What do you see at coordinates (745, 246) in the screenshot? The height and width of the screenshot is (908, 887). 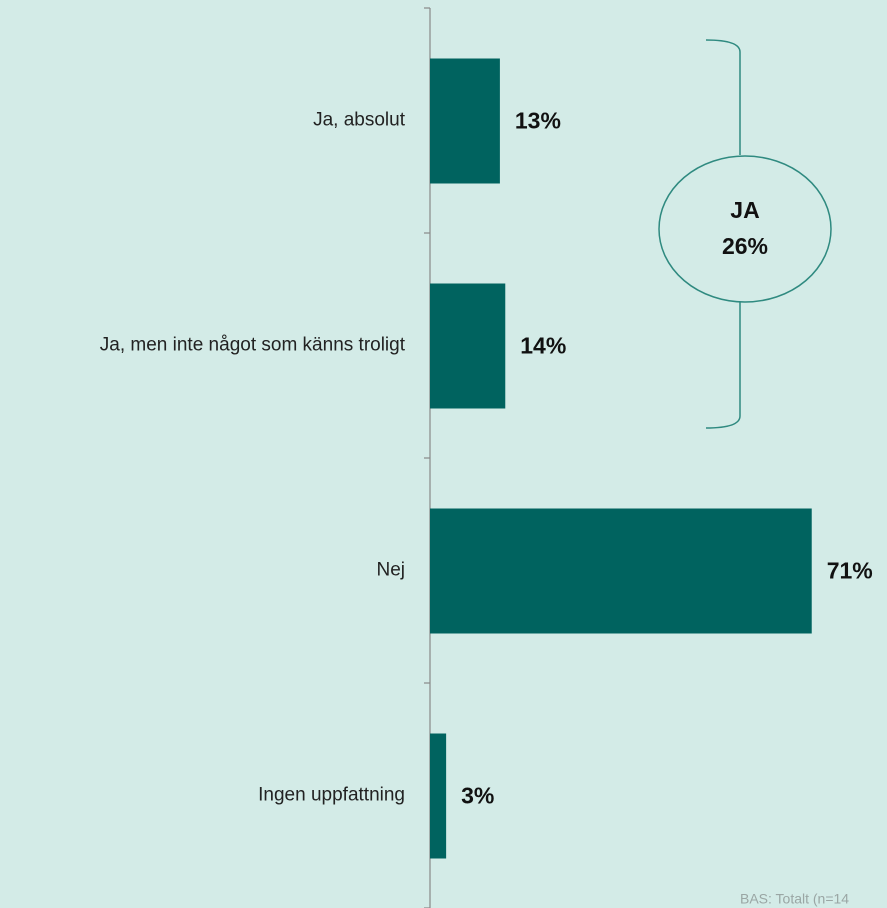 I see `annotation-label: 26%` at bounding box center [745, 246].